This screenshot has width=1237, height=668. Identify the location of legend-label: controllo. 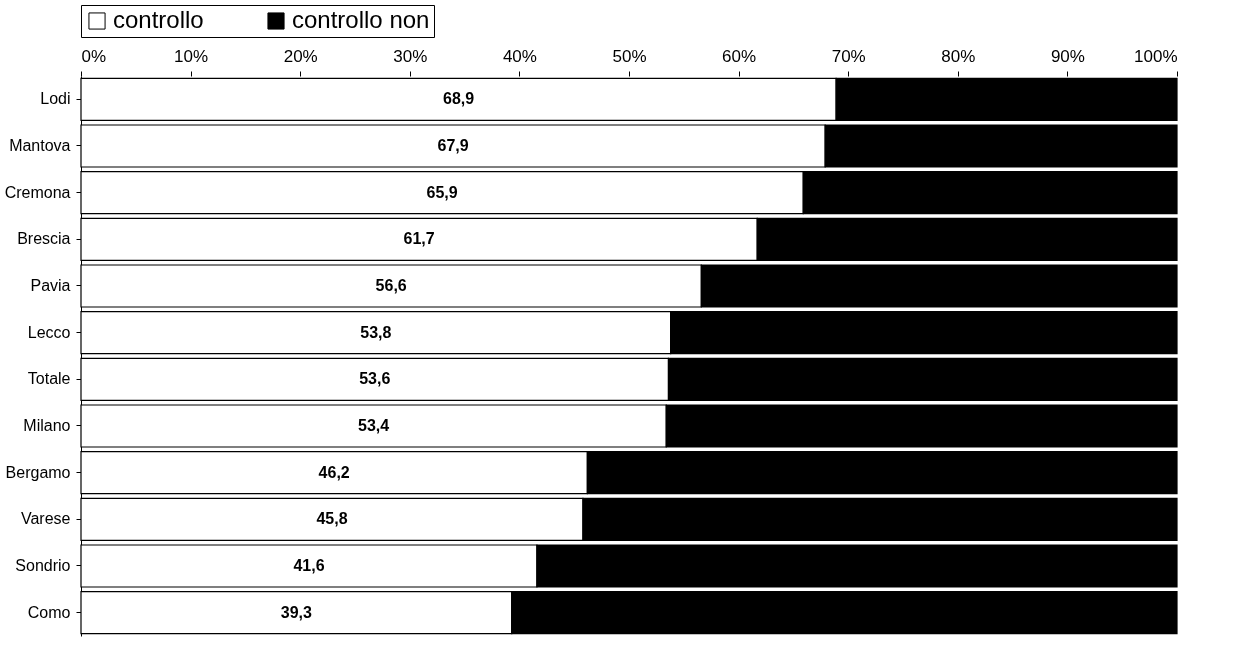
(158, 19).